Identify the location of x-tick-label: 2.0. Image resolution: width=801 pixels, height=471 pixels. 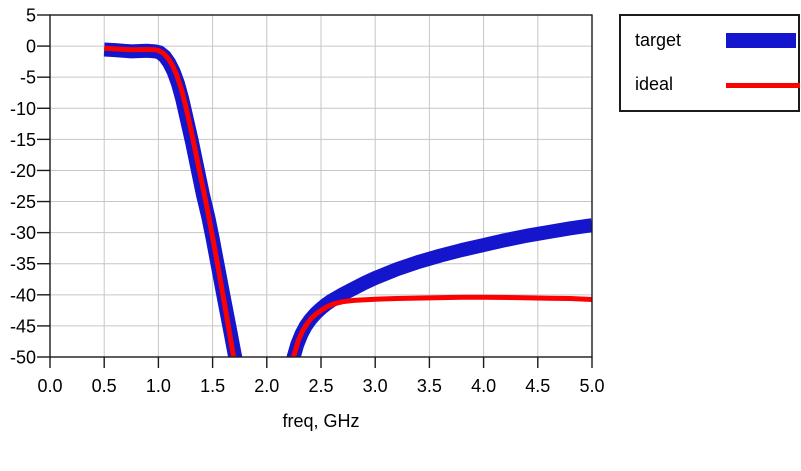
(266, 386).